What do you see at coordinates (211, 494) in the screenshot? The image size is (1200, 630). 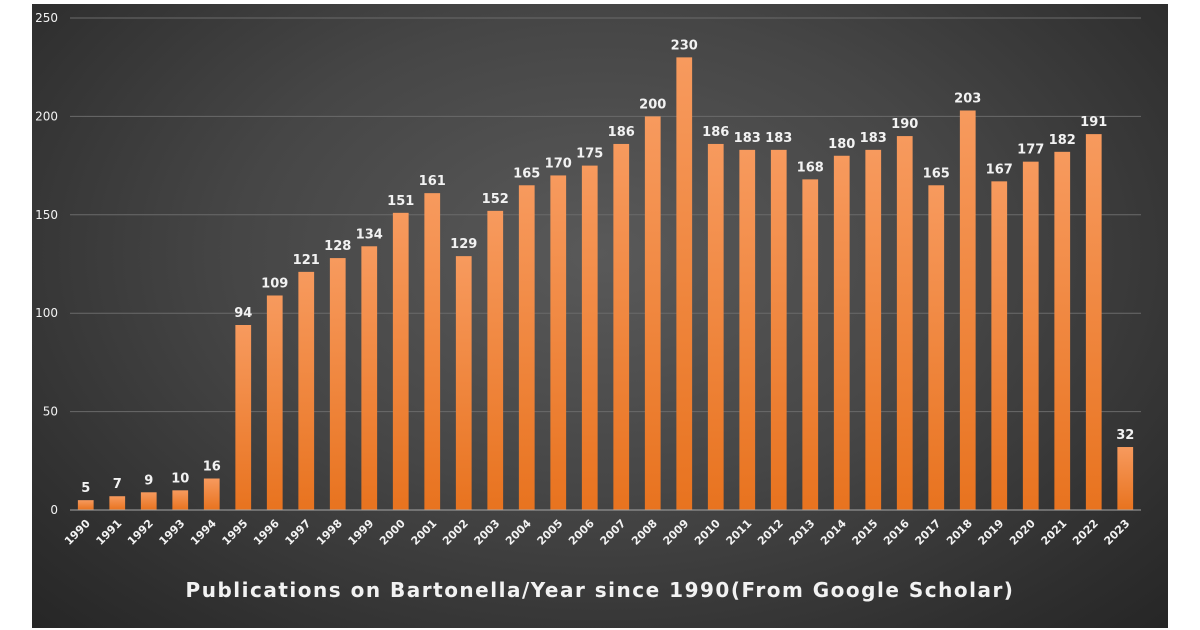 I see `bar-1994` at bounding box center [211, 494].